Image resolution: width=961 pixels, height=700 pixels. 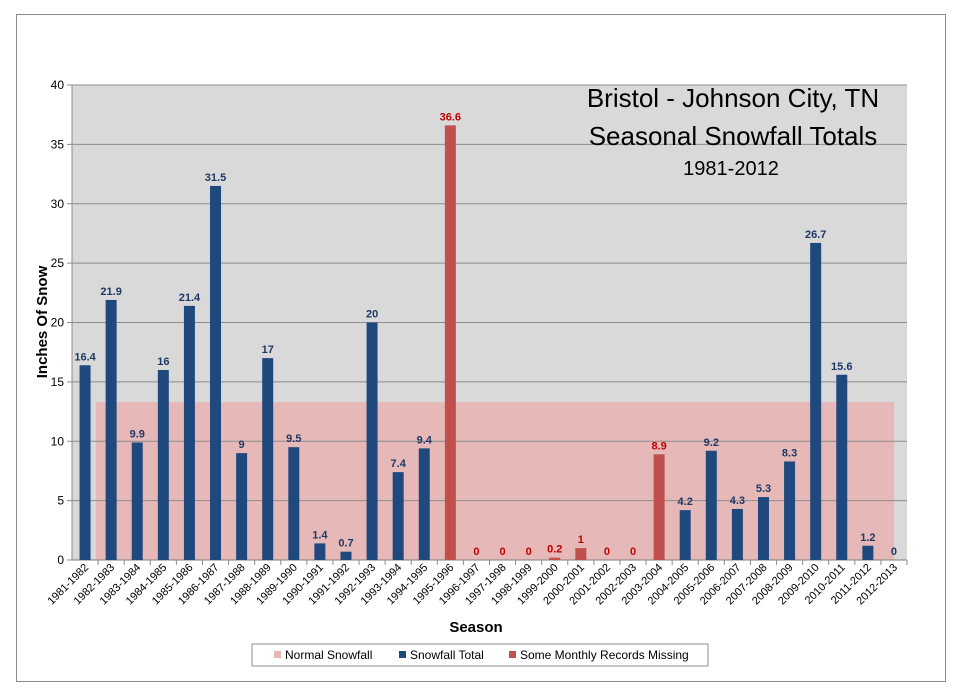 I want to click on y-tick-label: 5, so click(x=60, y=501).